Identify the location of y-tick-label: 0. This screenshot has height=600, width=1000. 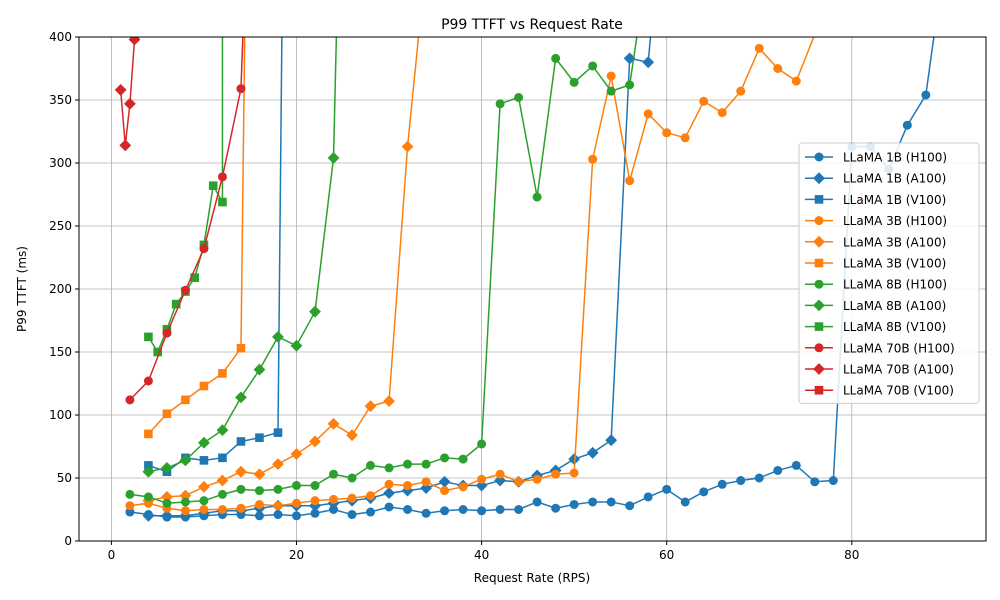
(68, 541).